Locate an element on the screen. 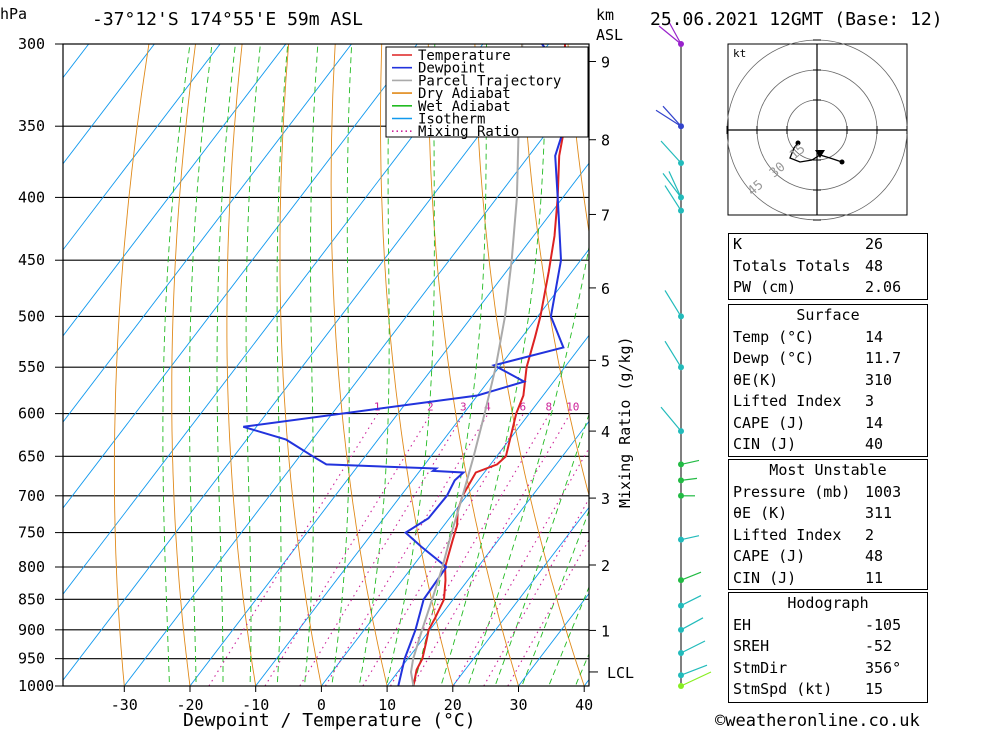  table-row: EH -105 is located at coordinates (828, 626).